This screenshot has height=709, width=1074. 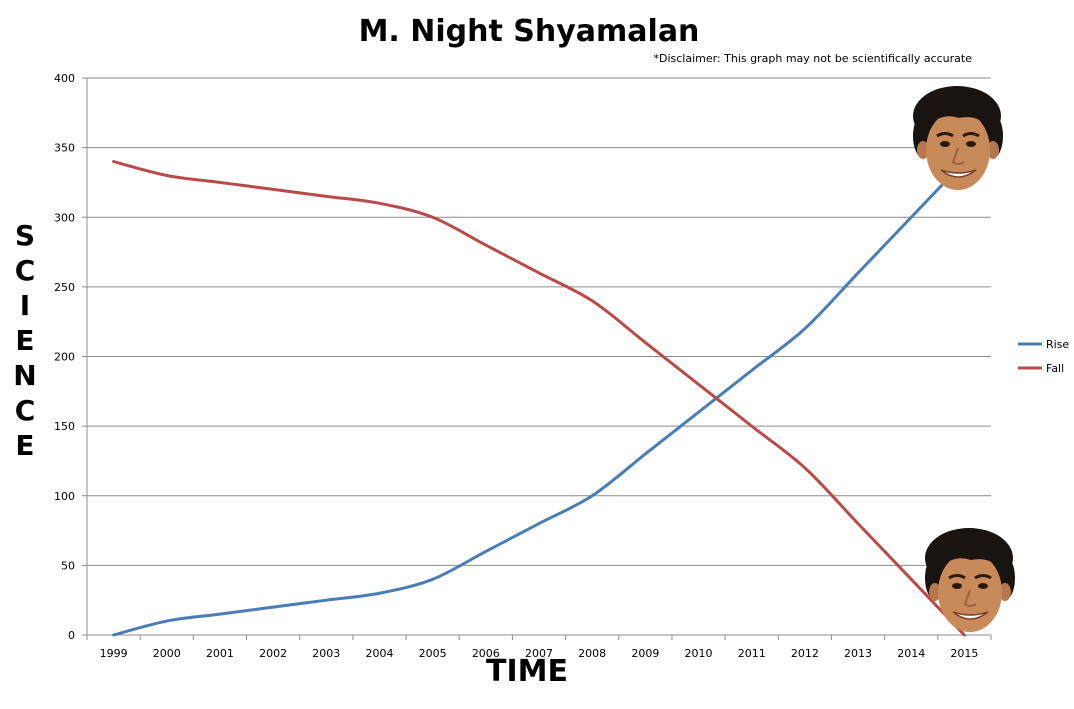 I want to click on y-tick-label: 250, so click(x=64, y=287).